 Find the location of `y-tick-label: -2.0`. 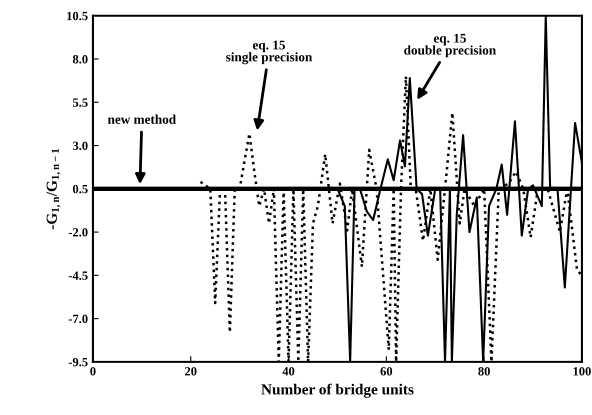

y-tick-label: -2.0 is located at coordinates (78, 232).